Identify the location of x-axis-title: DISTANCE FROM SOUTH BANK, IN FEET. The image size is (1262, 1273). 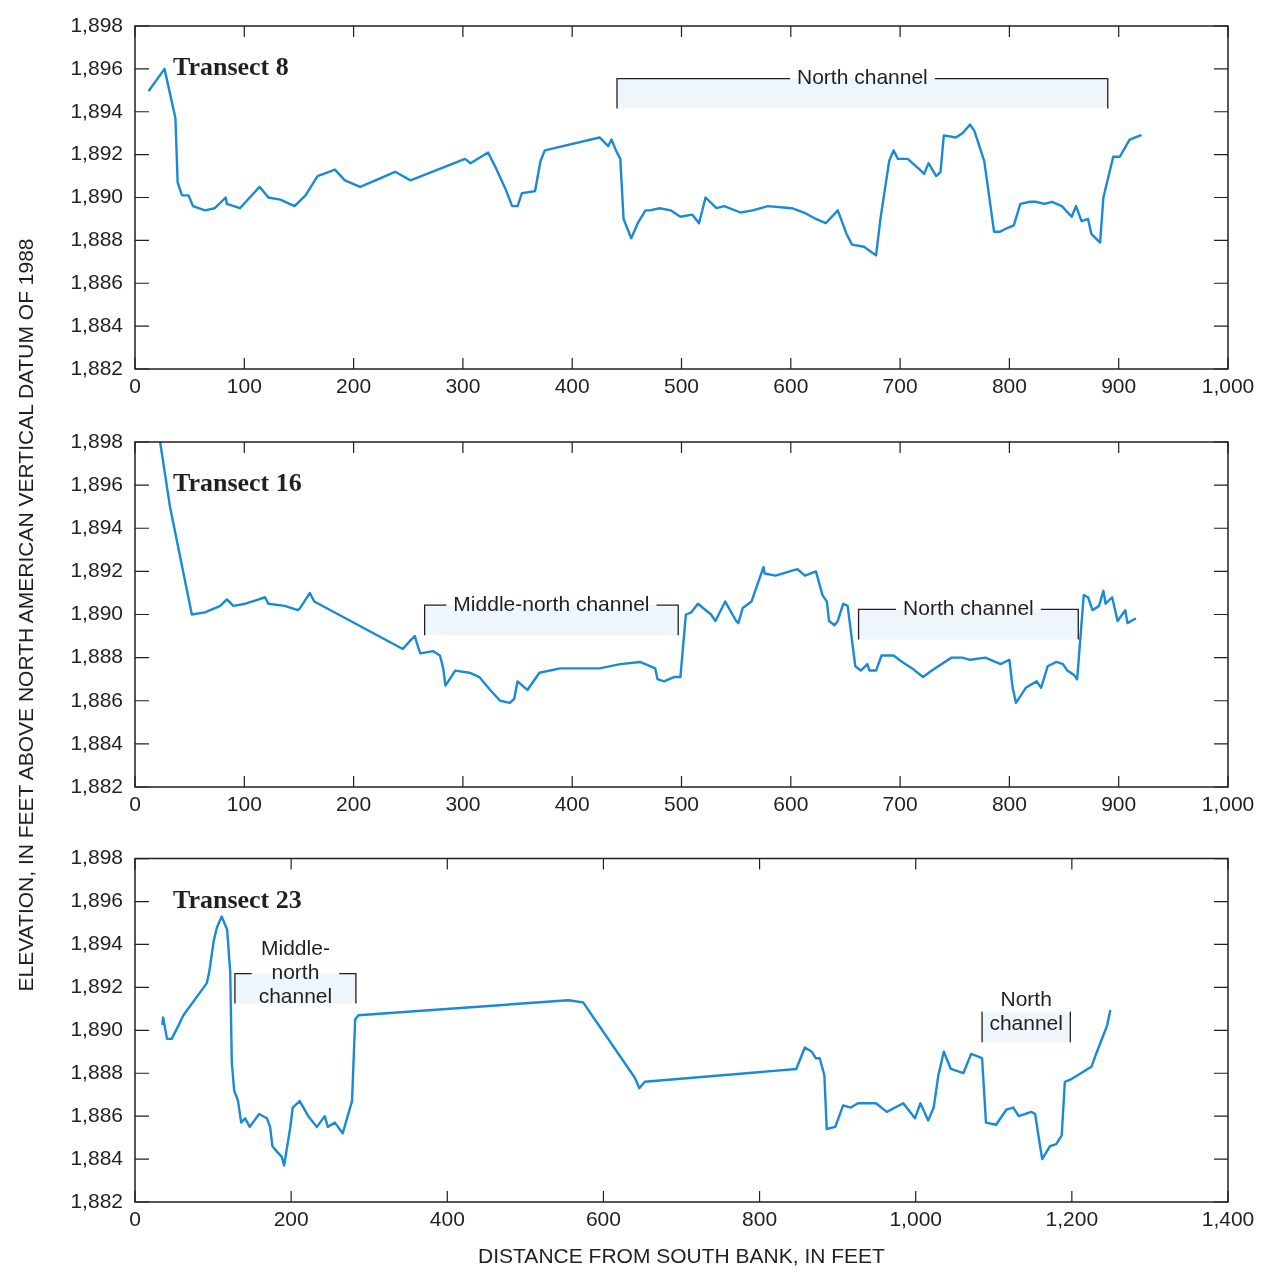
(682, 1256).